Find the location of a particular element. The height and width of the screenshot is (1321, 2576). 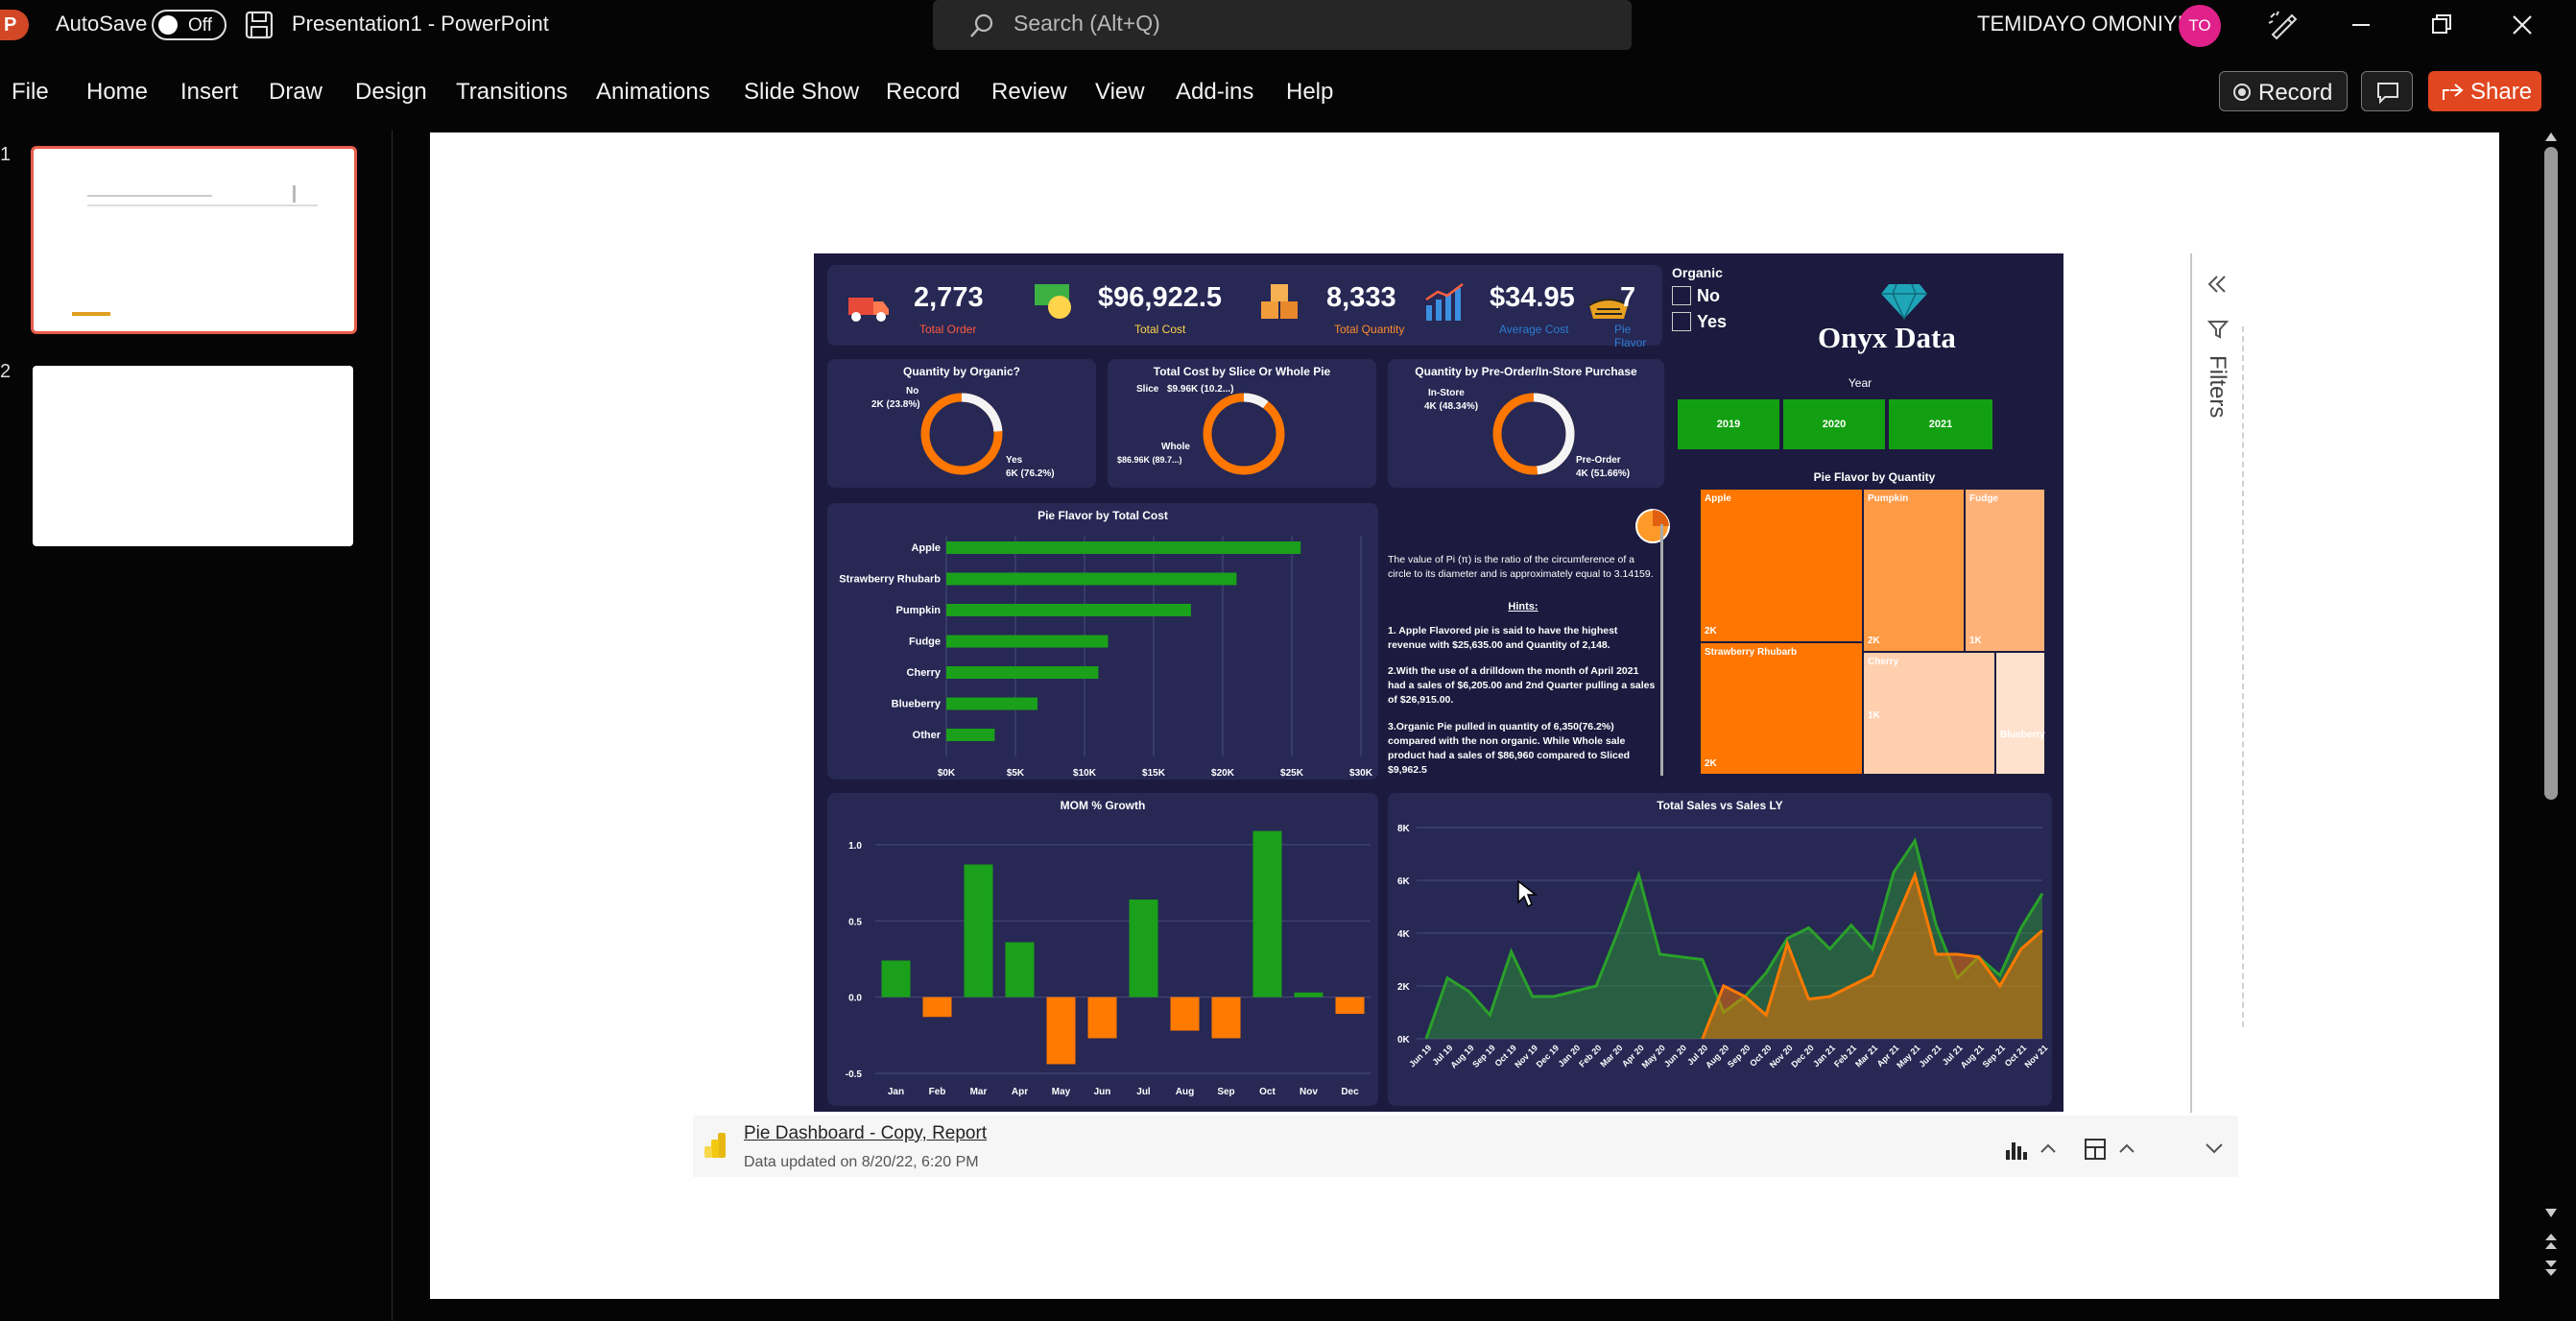

tab-record: Record is located at coordinates (923, 92).